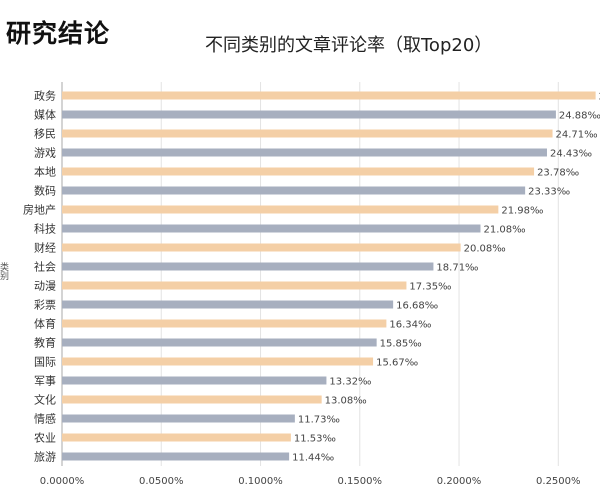 This screenshot has height=498, width=600. I want to click on category-label: 媒体, so click(45, 115).